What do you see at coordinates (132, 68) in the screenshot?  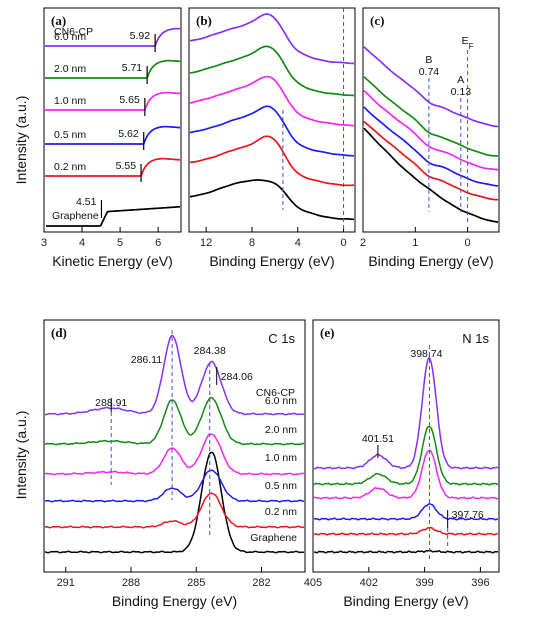 I see `cutoff-label-a: 5.71` at bounding box center [132, 68].